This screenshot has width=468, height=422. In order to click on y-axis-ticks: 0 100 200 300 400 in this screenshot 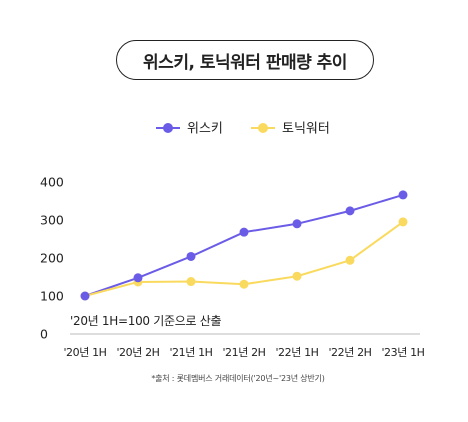, I will do `click(52, 258)`.